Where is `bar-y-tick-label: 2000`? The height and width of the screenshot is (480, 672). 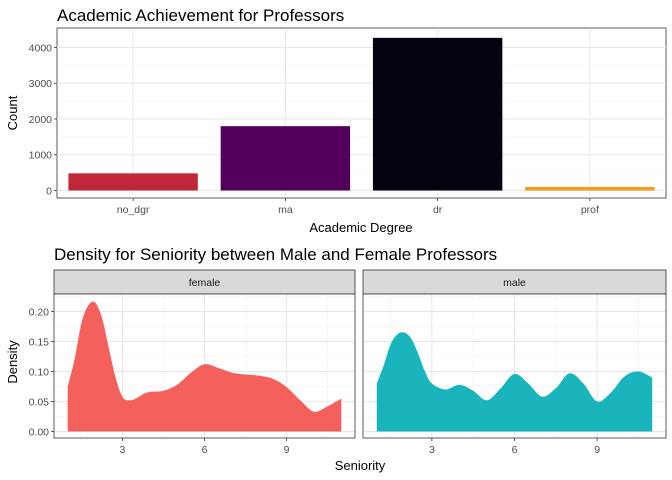
bar-y-tick-label: 2000 is located at coordinates (41, 120).